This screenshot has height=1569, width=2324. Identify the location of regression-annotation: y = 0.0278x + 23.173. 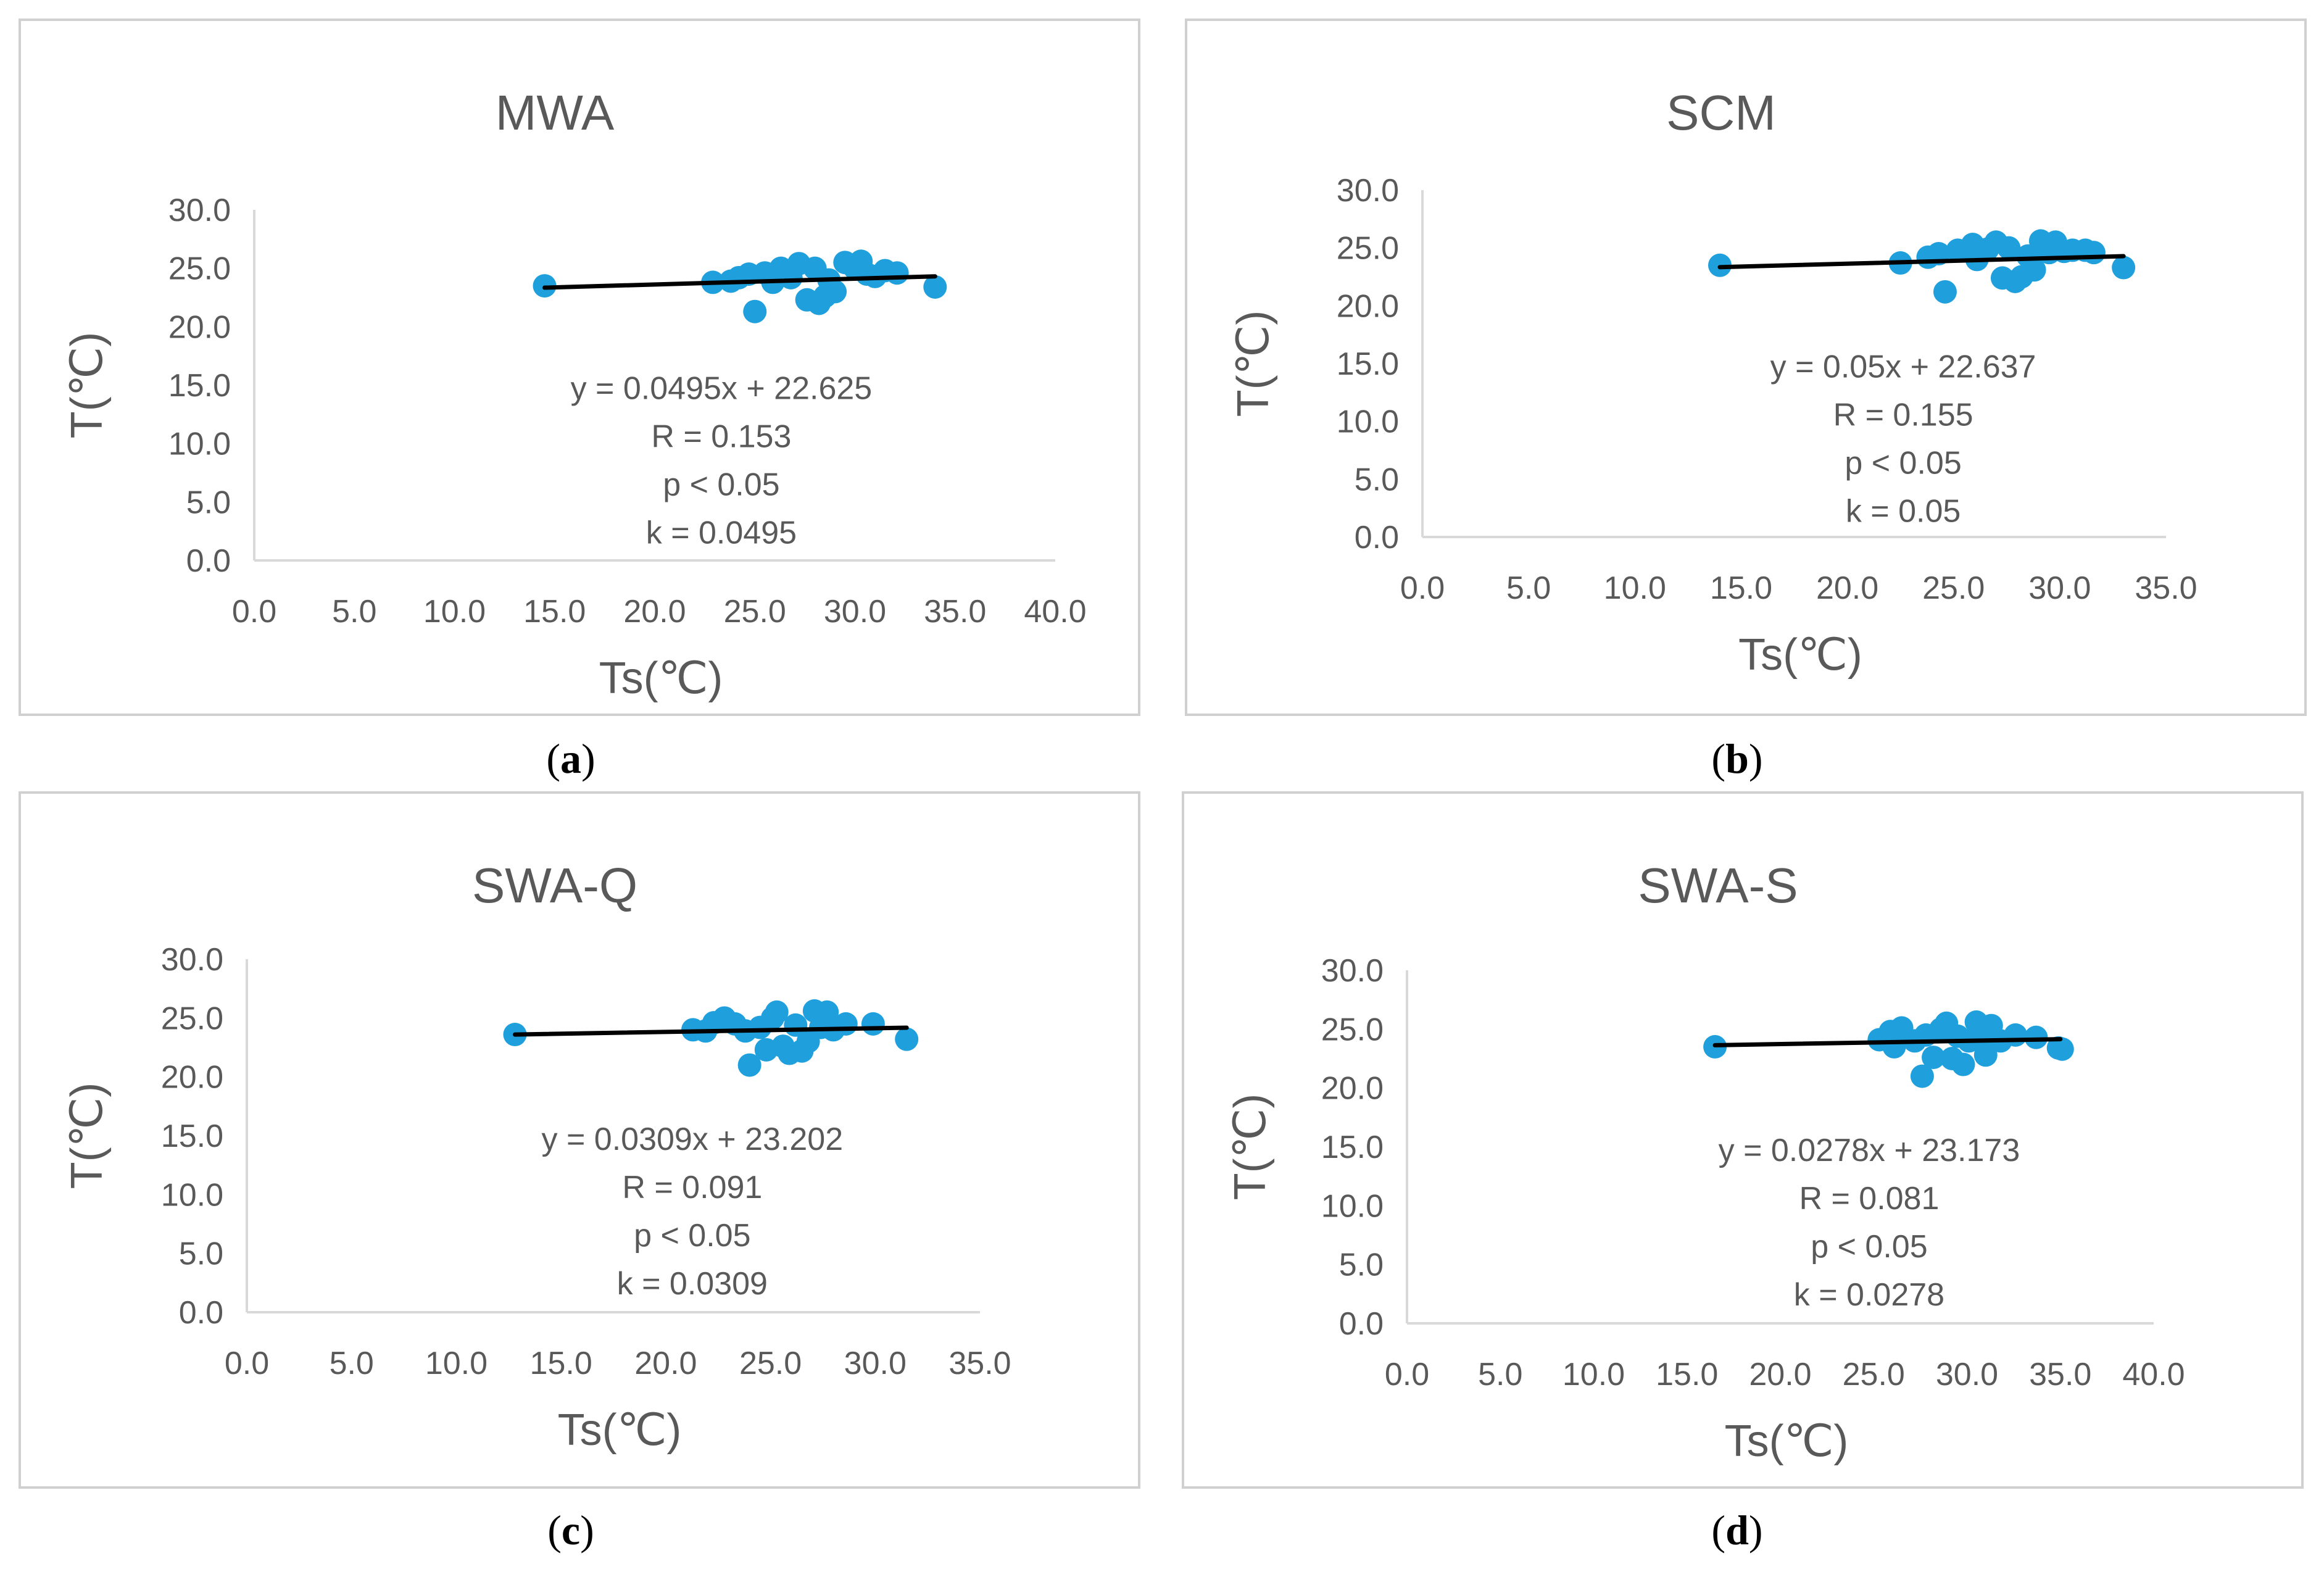
(1869, 1150).